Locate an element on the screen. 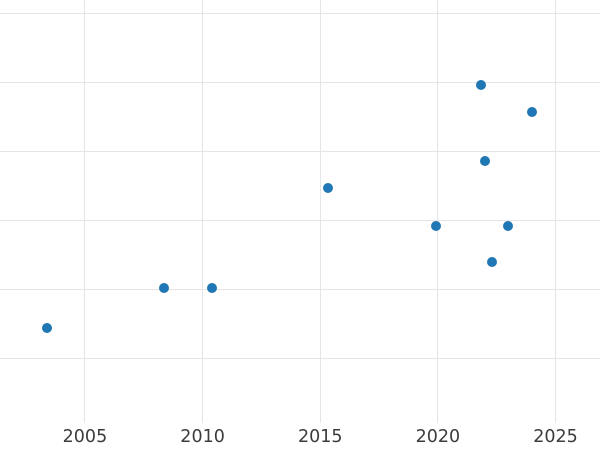 This screenshot has height=450, width=600. x-axis: 2005 2010 2015 2020 2025 is located at coordinates (300, 436).